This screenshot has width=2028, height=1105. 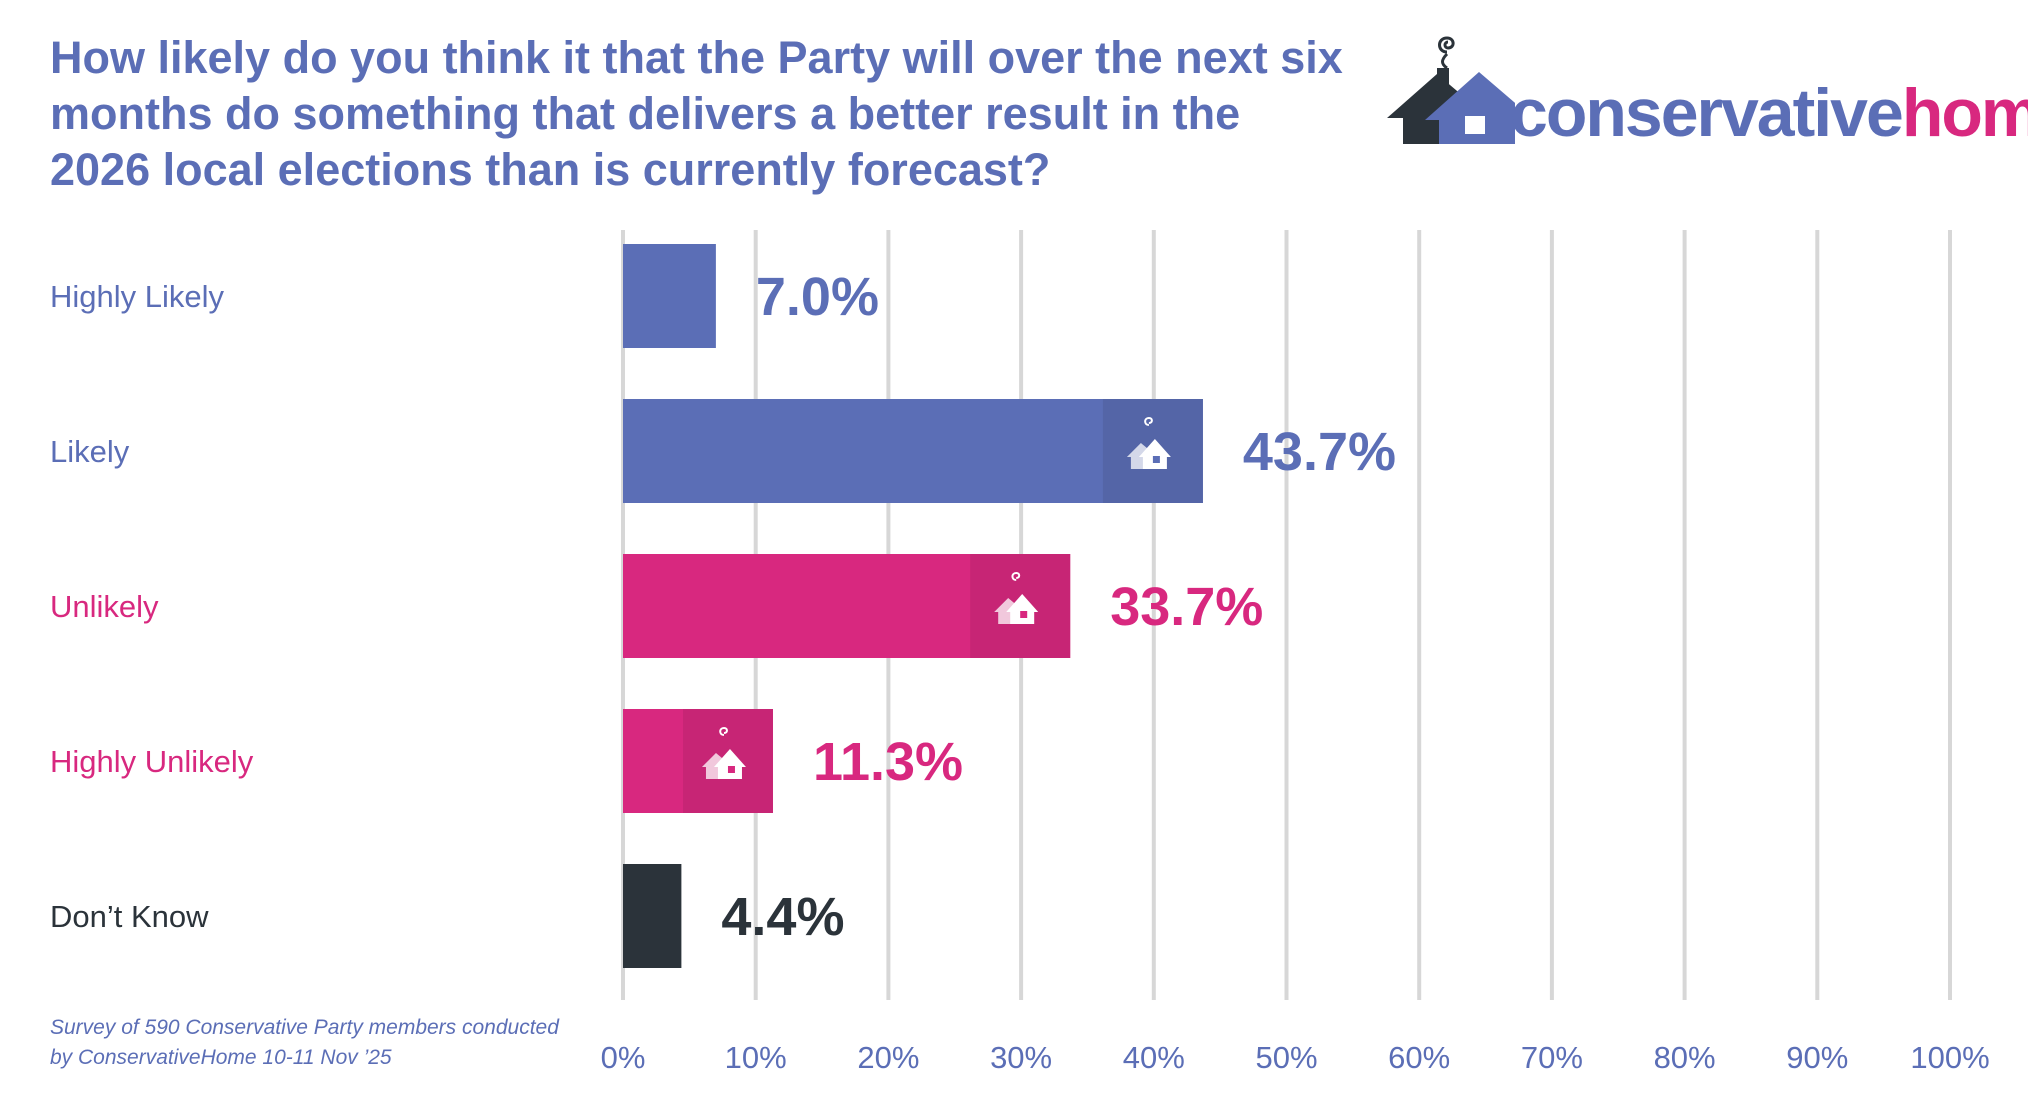 I want to click on x-tick-label: 60%, so click(x=1419, y=1057).